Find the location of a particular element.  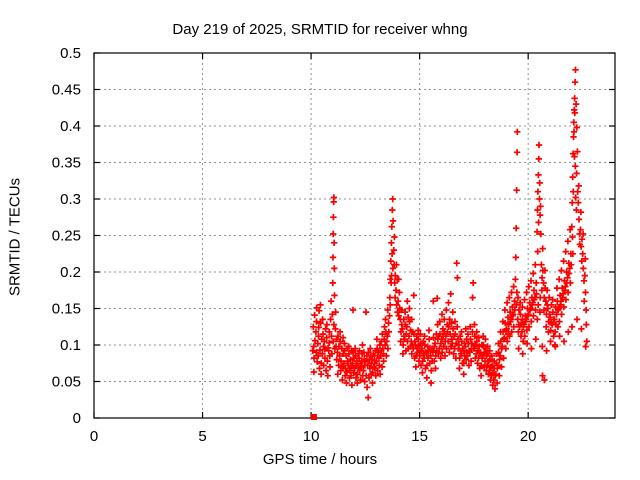

zero-point-marker is located at coordinates (313, 417).